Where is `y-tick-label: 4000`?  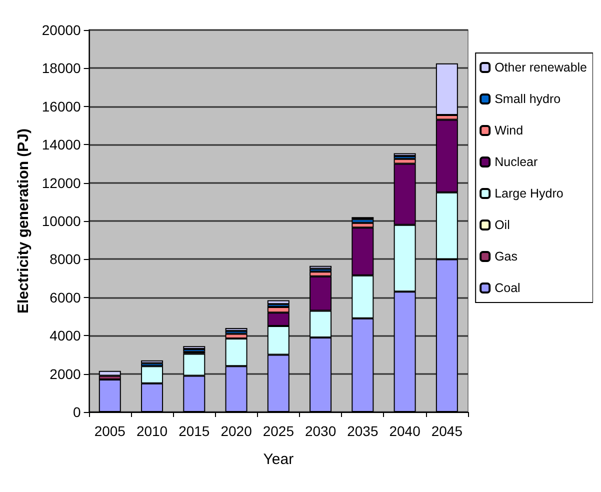 y-tick-label: 4000 is located at coordinates (66, 336).